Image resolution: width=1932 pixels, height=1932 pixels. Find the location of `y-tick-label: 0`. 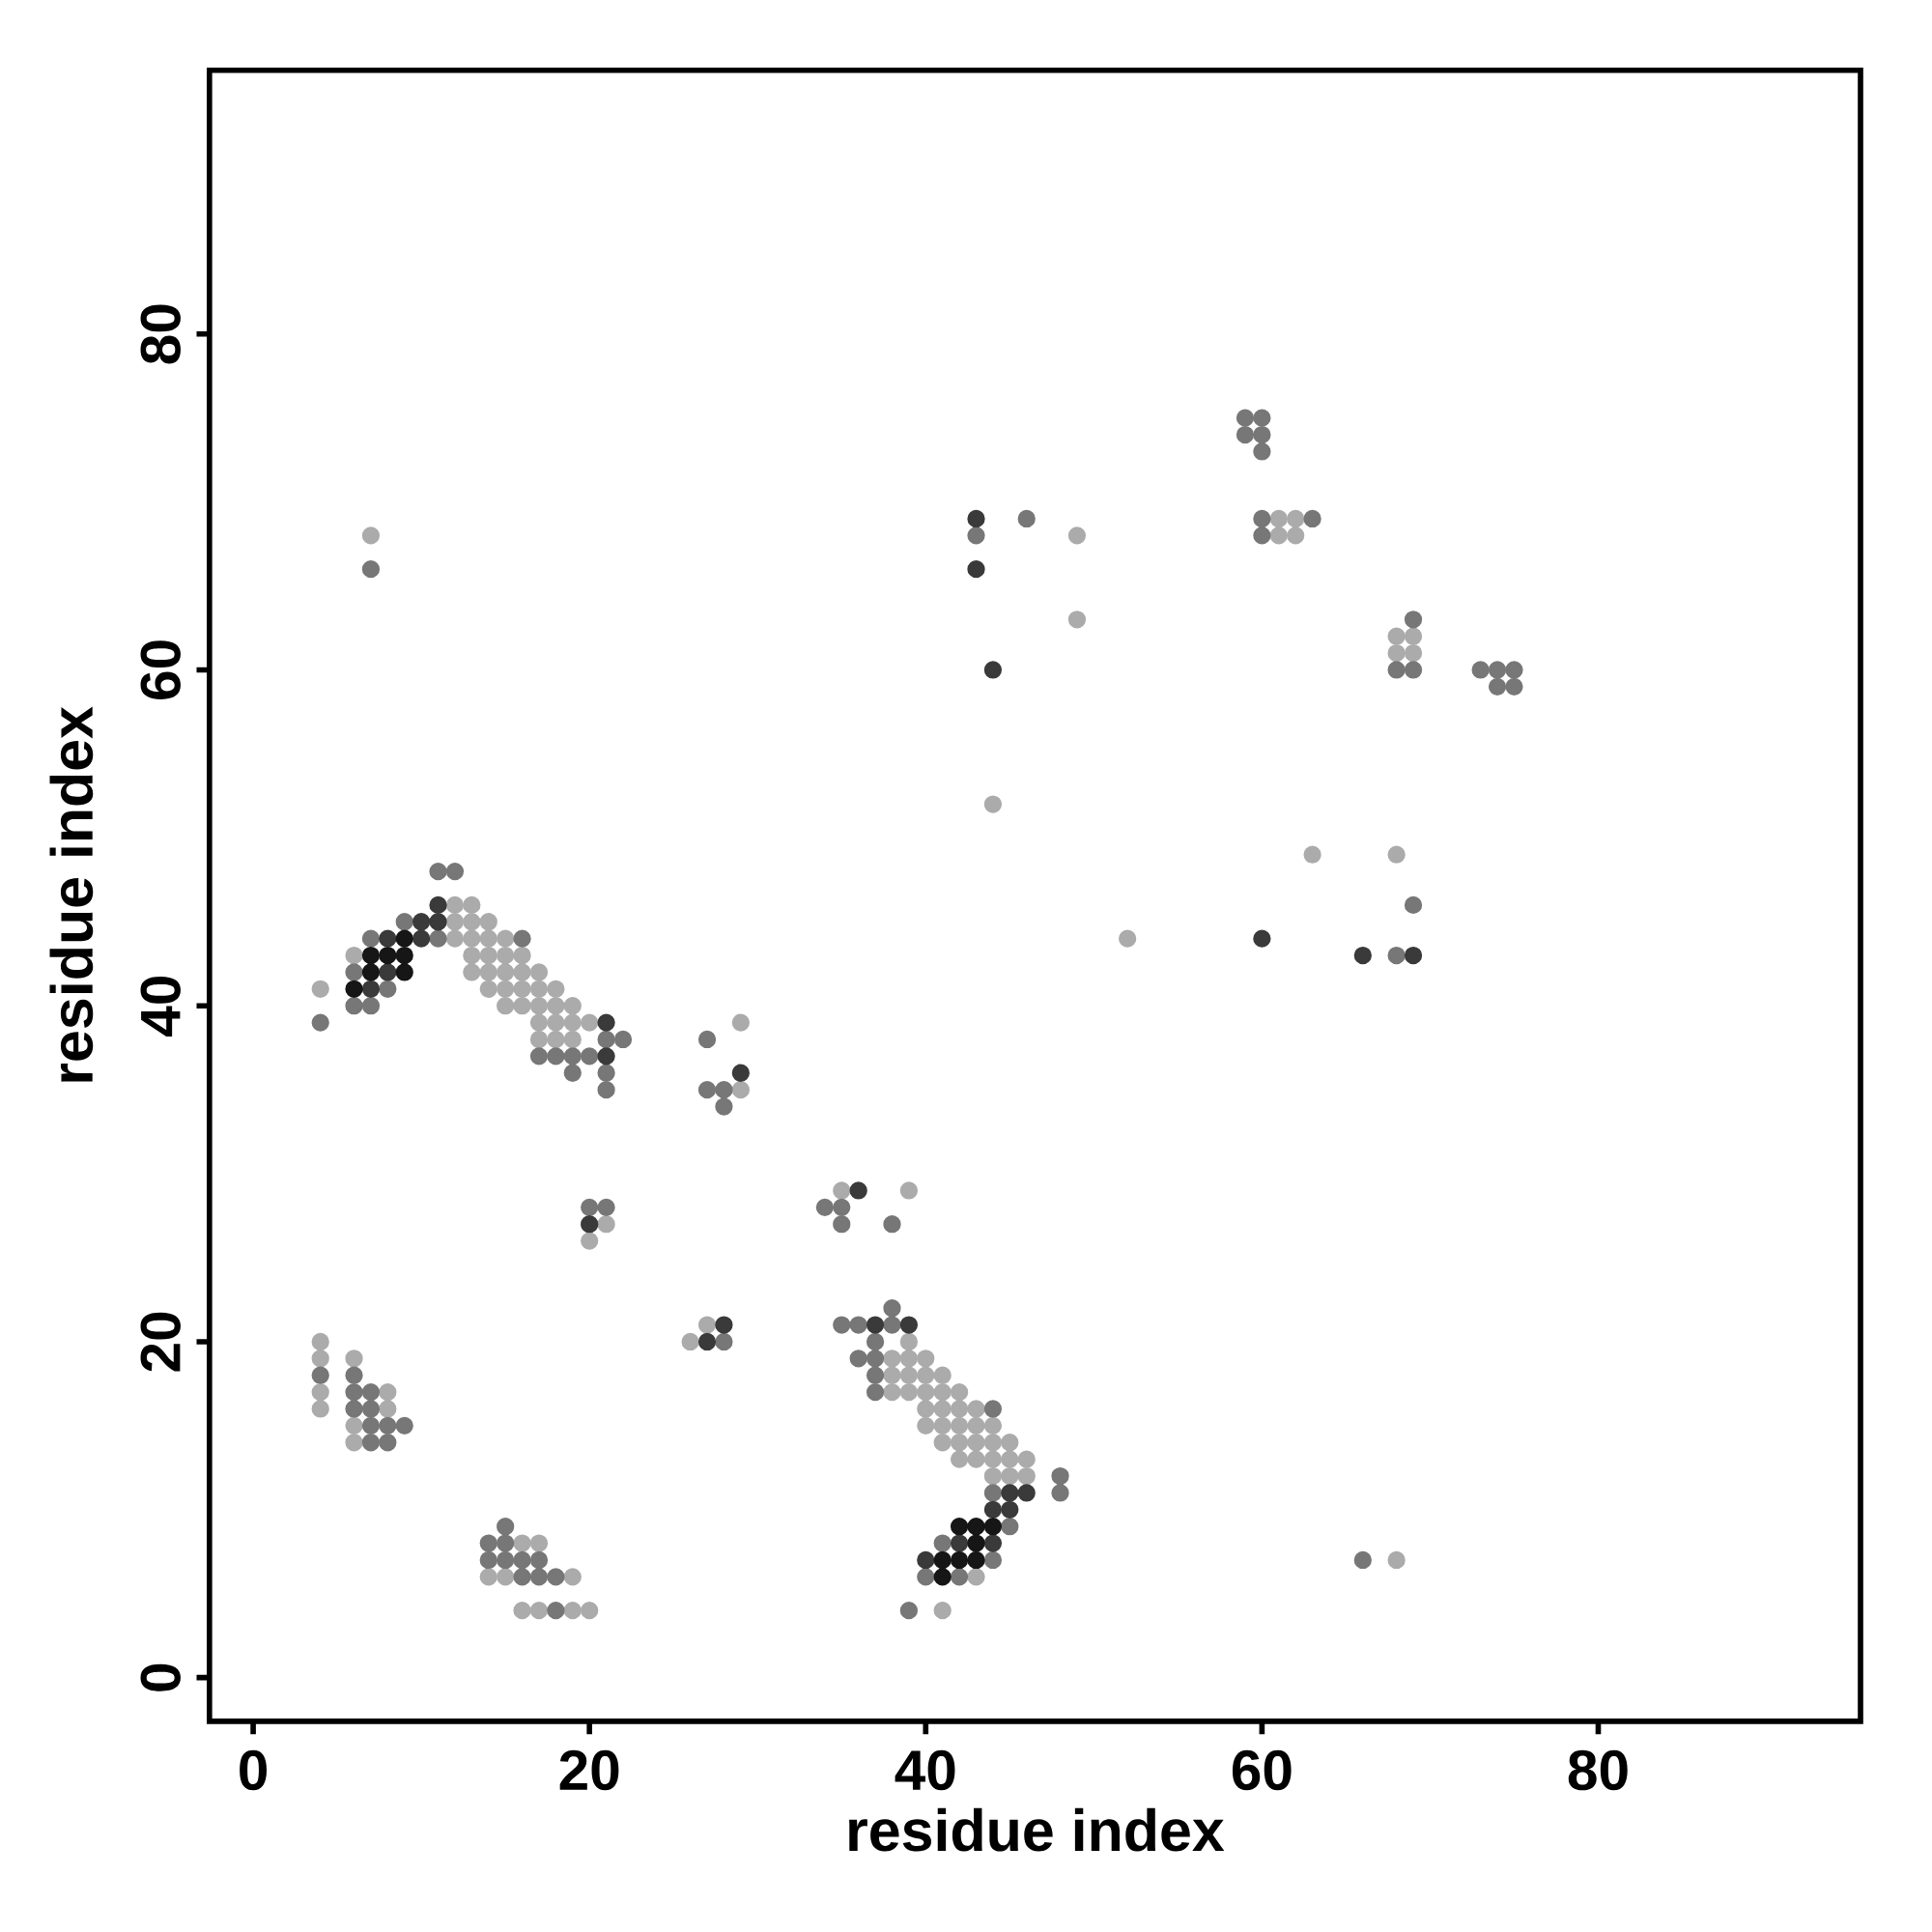

y-tick-label: 0 is located at coordinates (160, 1677).